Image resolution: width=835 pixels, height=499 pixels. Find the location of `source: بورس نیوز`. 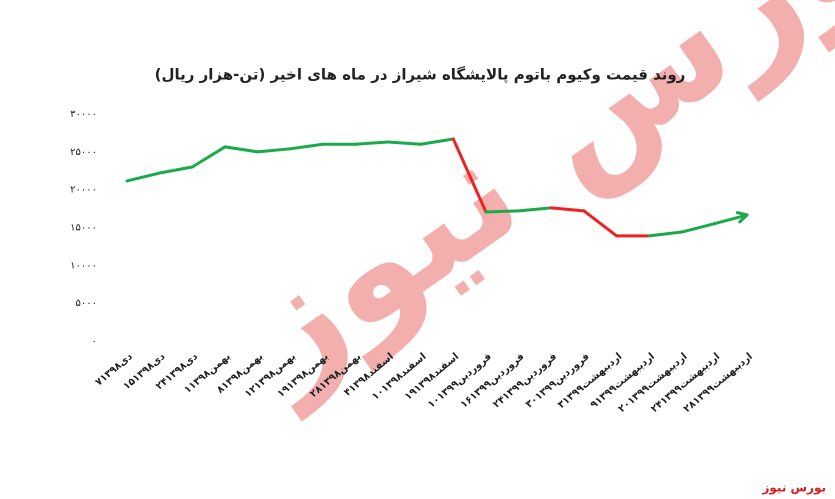

source: بورس نیوز is located at coordinates (793, 488).